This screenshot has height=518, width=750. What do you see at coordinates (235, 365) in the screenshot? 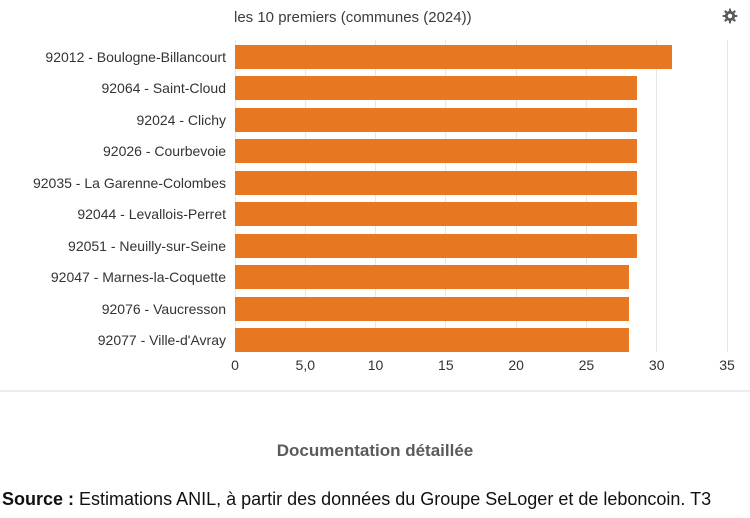
I see `x-tick-label: 0` at bounding box center [235, 365].